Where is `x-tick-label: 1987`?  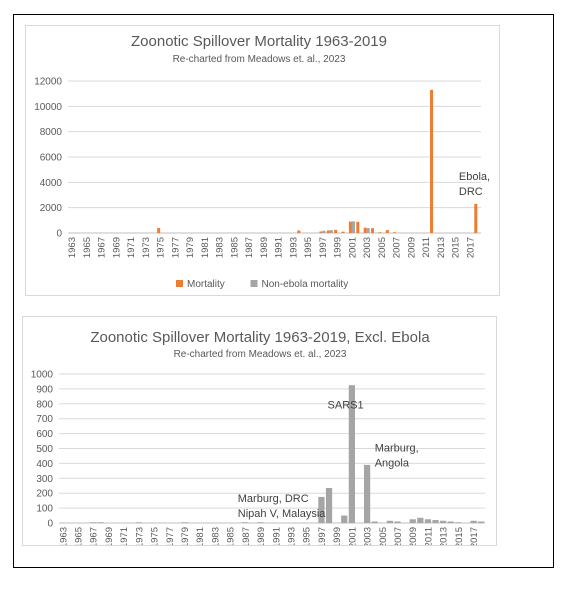
x-tick-label: 1987 is located at coordinates (249, 247).